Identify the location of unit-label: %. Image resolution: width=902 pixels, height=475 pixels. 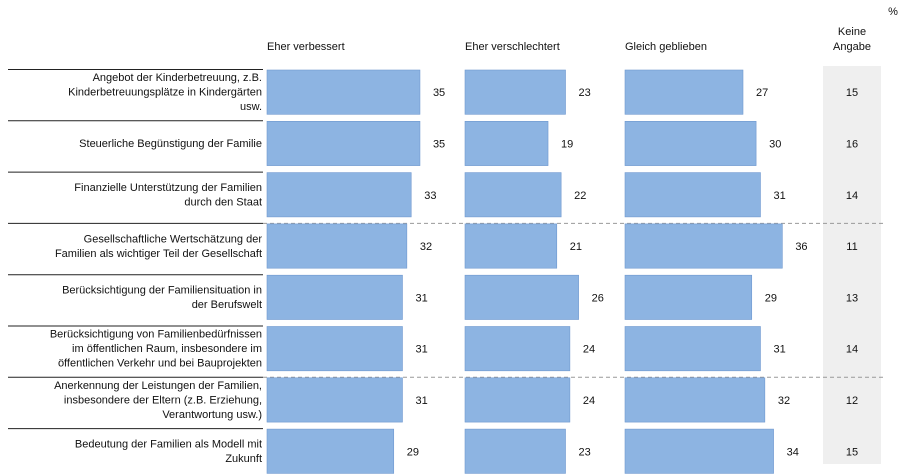
(893, 12).